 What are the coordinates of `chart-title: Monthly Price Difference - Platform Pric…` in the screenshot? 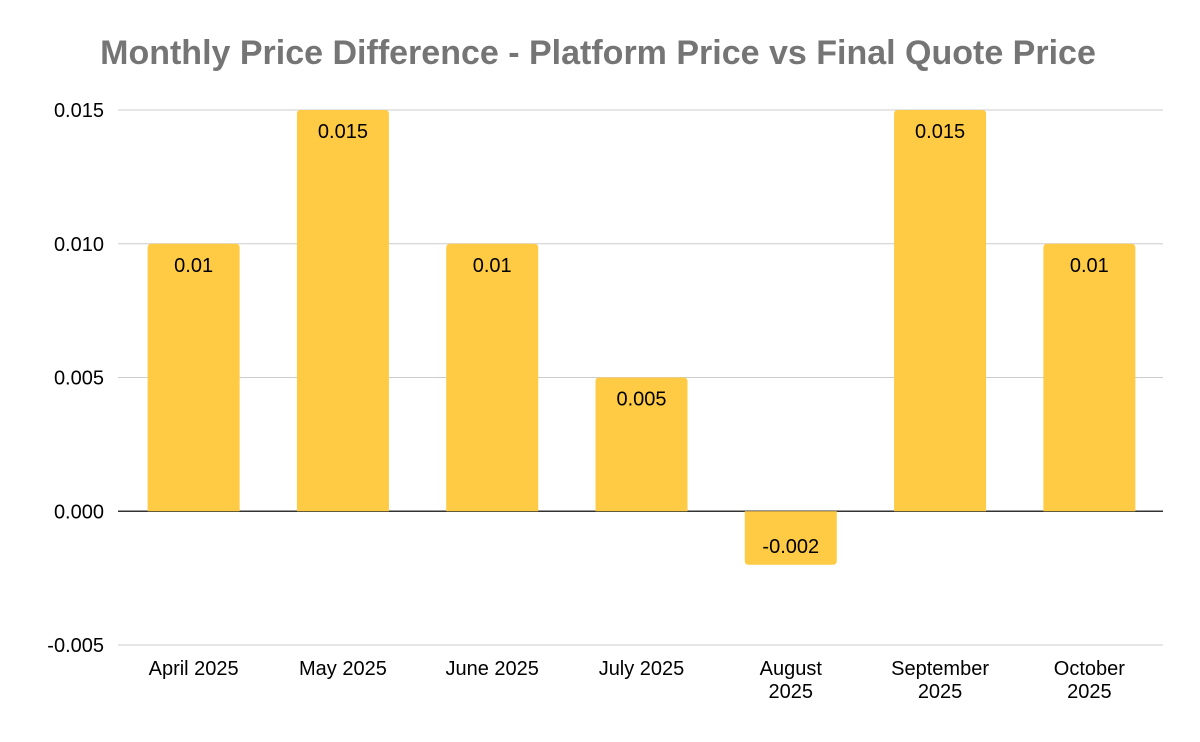 It's located at (598, 53).